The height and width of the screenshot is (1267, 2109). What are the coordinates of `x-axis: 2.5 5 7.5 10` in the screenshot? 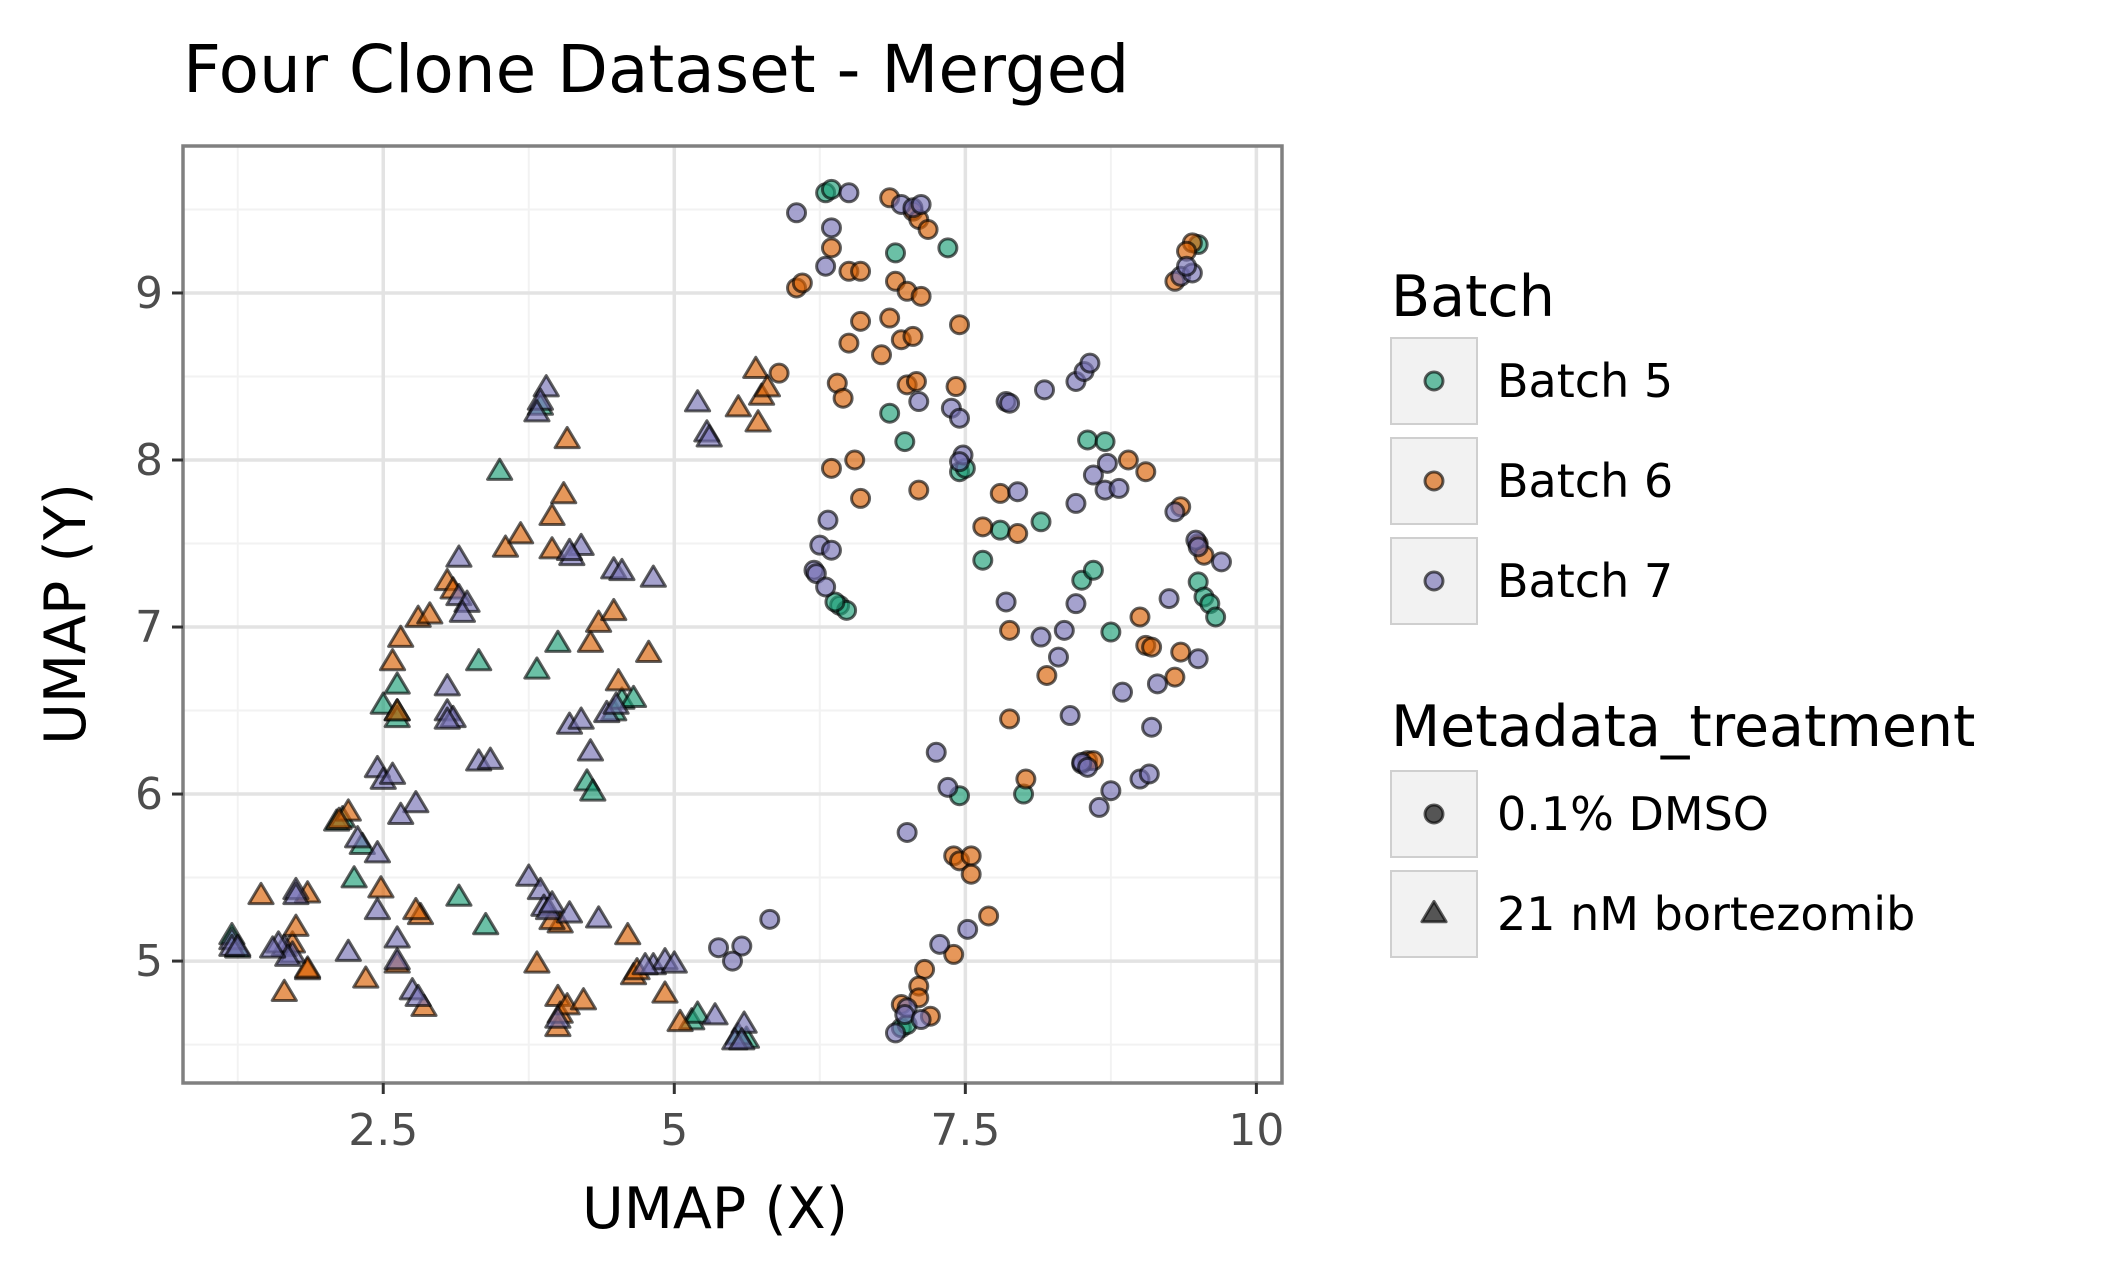 It's located at (816, 1119).